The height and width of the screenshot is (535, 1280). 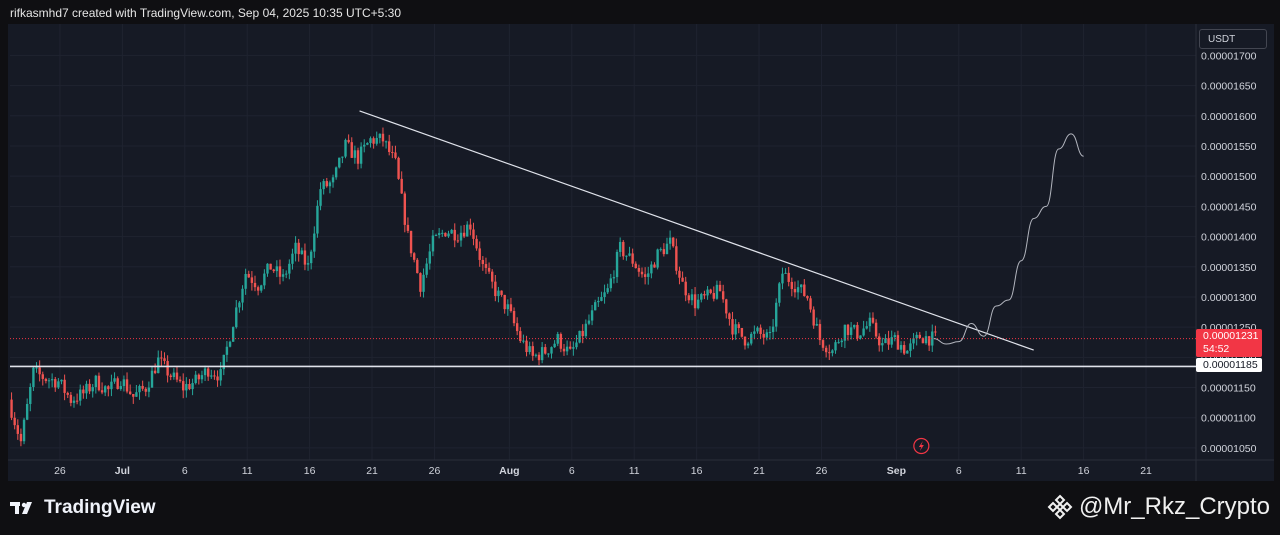 I want to click on x-tick-label: 21, so click(x=759, y=471).